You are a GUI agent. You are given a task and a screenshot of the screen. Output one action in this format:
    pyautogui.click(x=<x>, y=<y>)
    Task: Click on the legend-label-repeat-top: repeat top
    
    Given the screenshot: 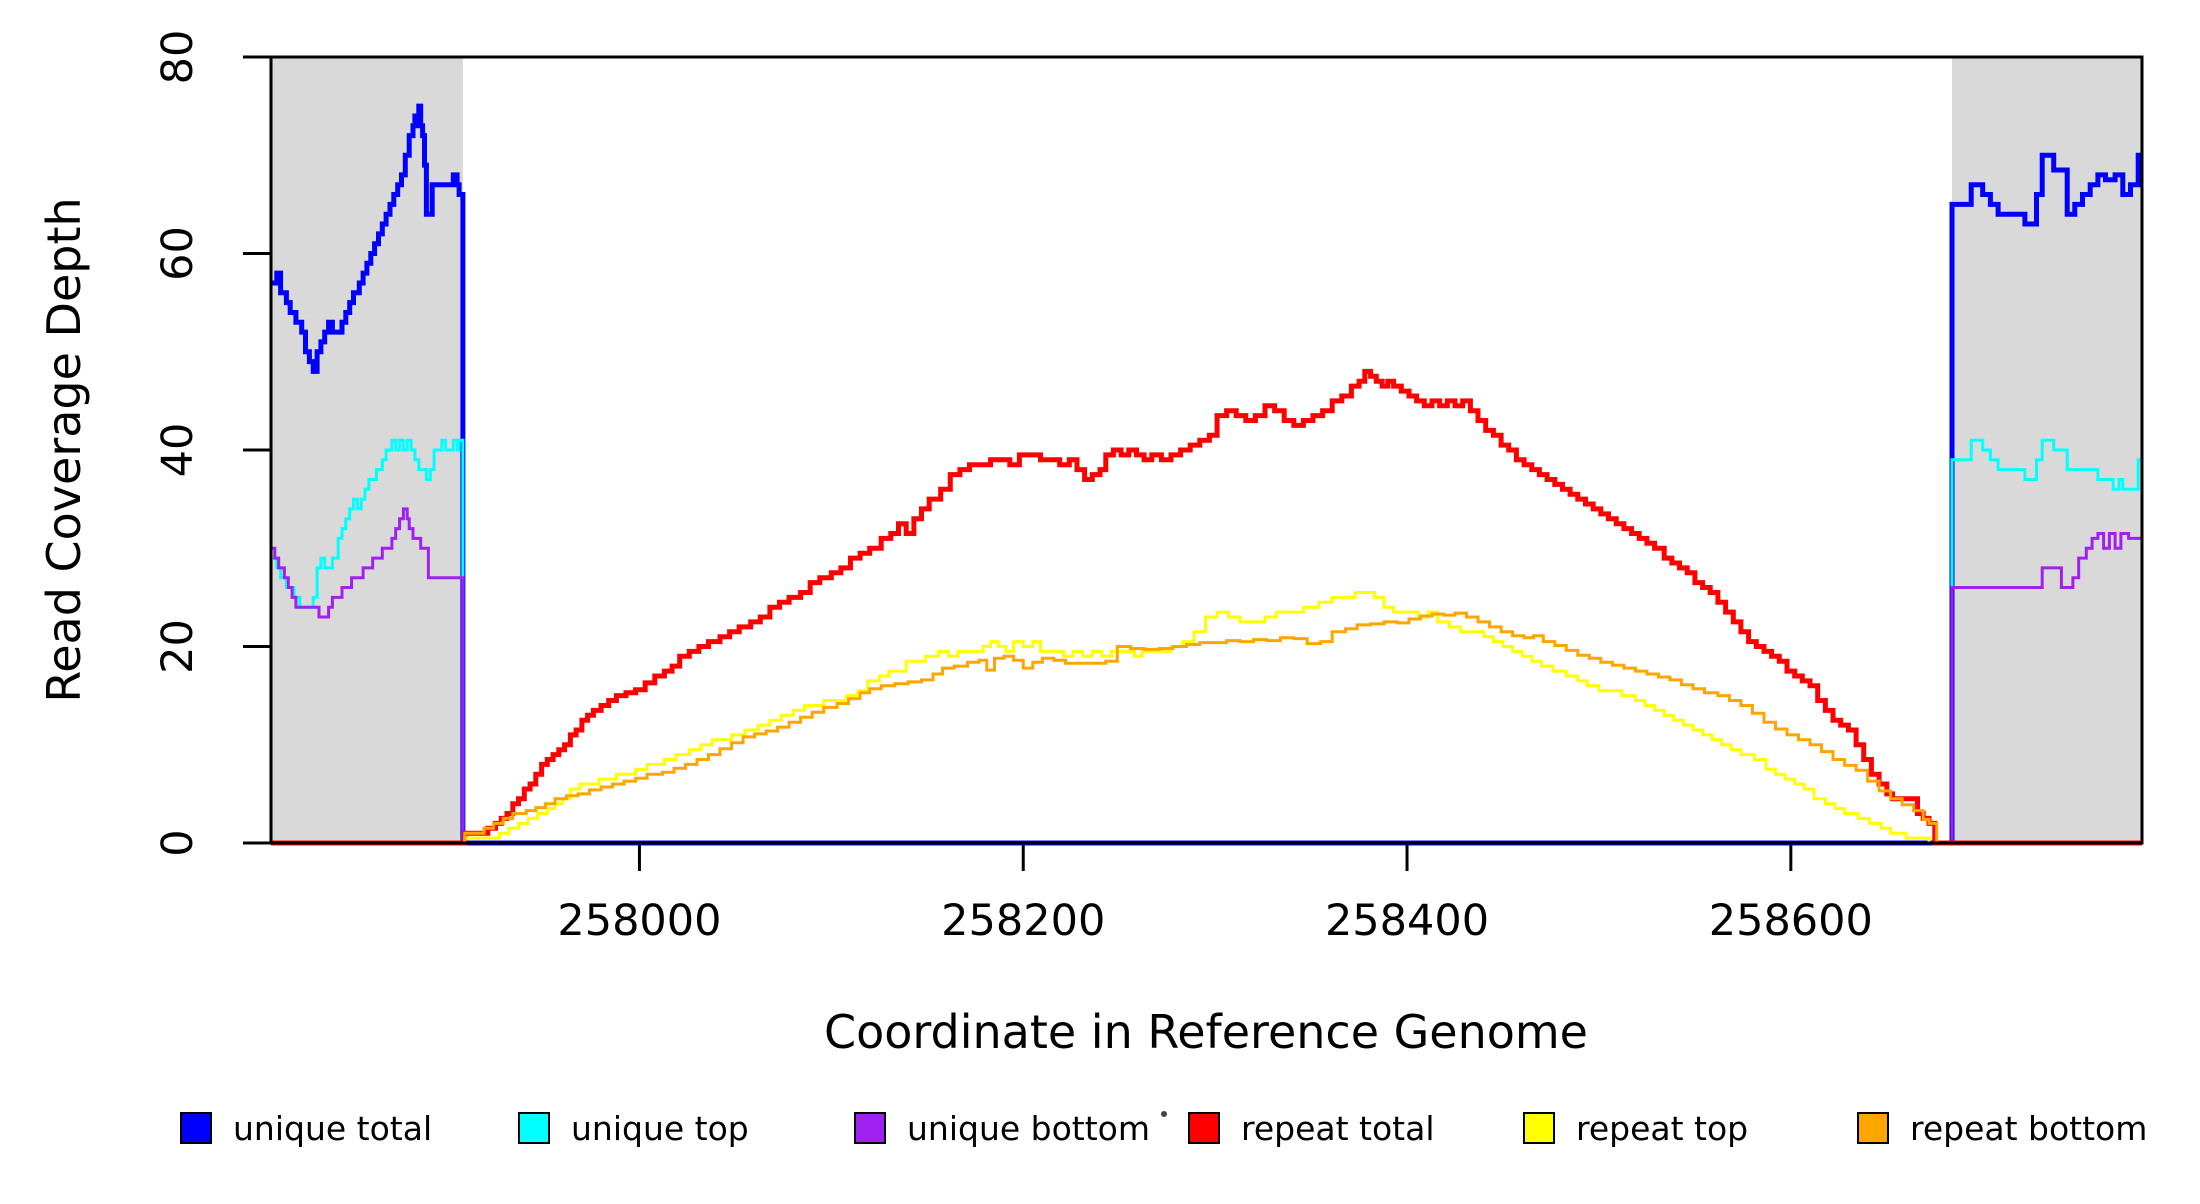 What is the action you would take?
    pyautogui.click(x=1662, y=1128)
    